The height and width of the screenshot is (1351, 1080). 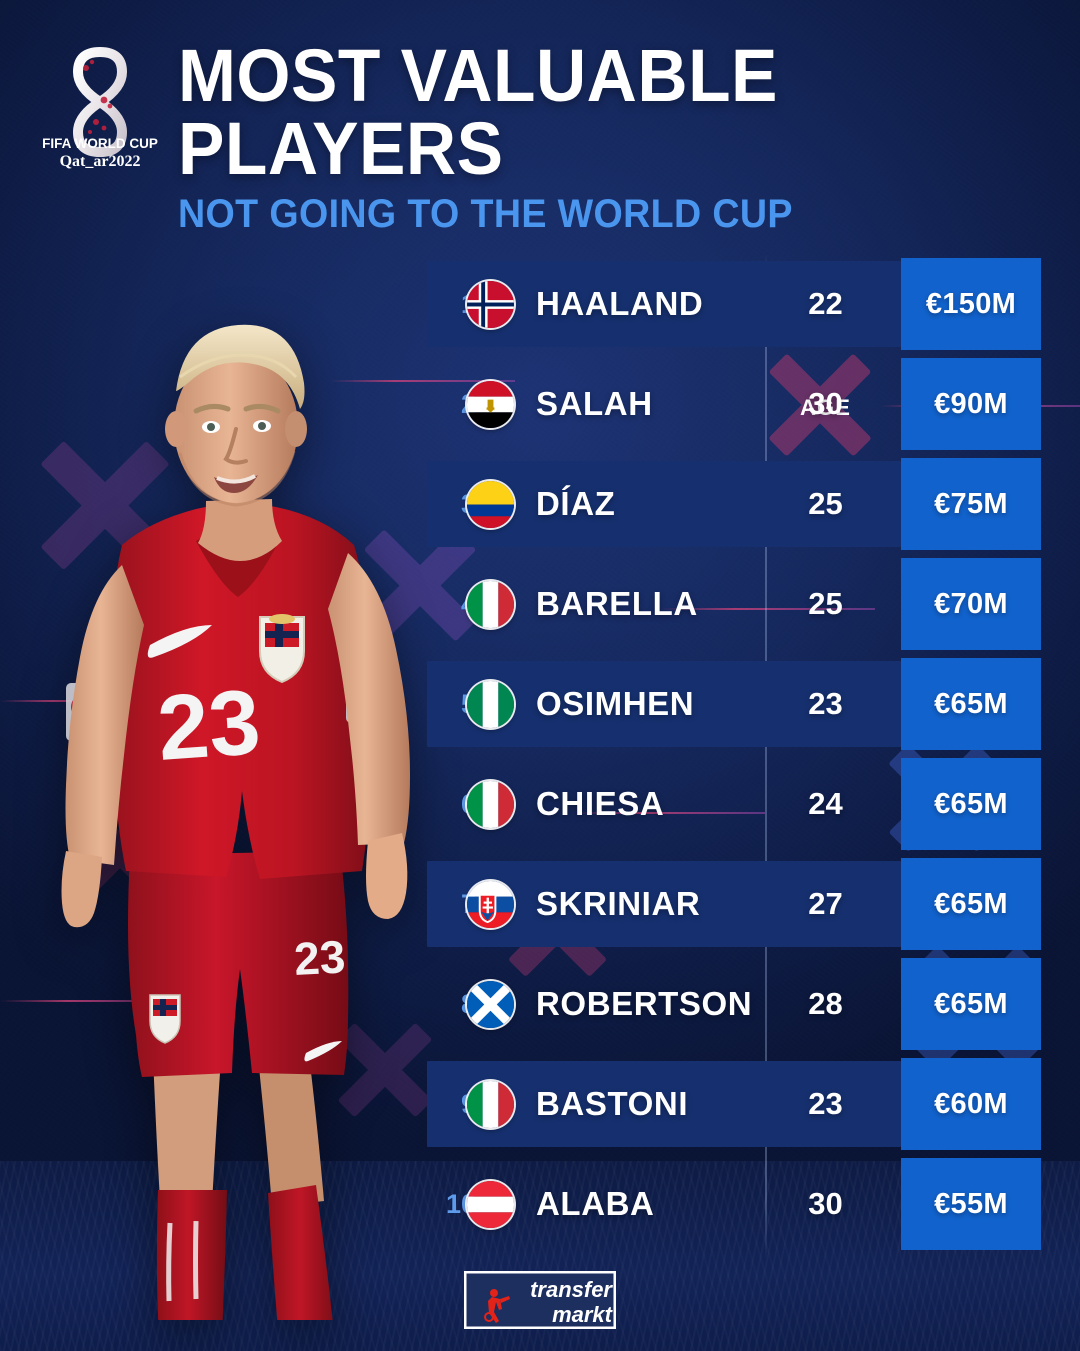 I want to click on table-row: 4 BARELLA 25 €70M, so click(x=540, y=604).